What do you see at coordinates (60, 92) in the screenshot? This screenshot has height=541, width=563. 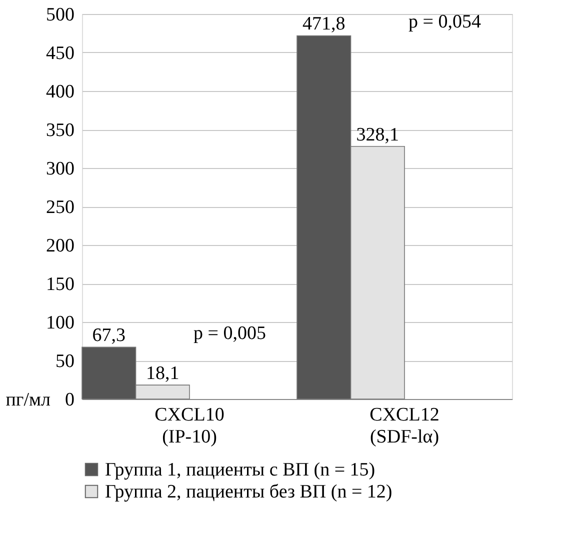 I see `y-tick-label: 400` at bounding box center [60, 92].